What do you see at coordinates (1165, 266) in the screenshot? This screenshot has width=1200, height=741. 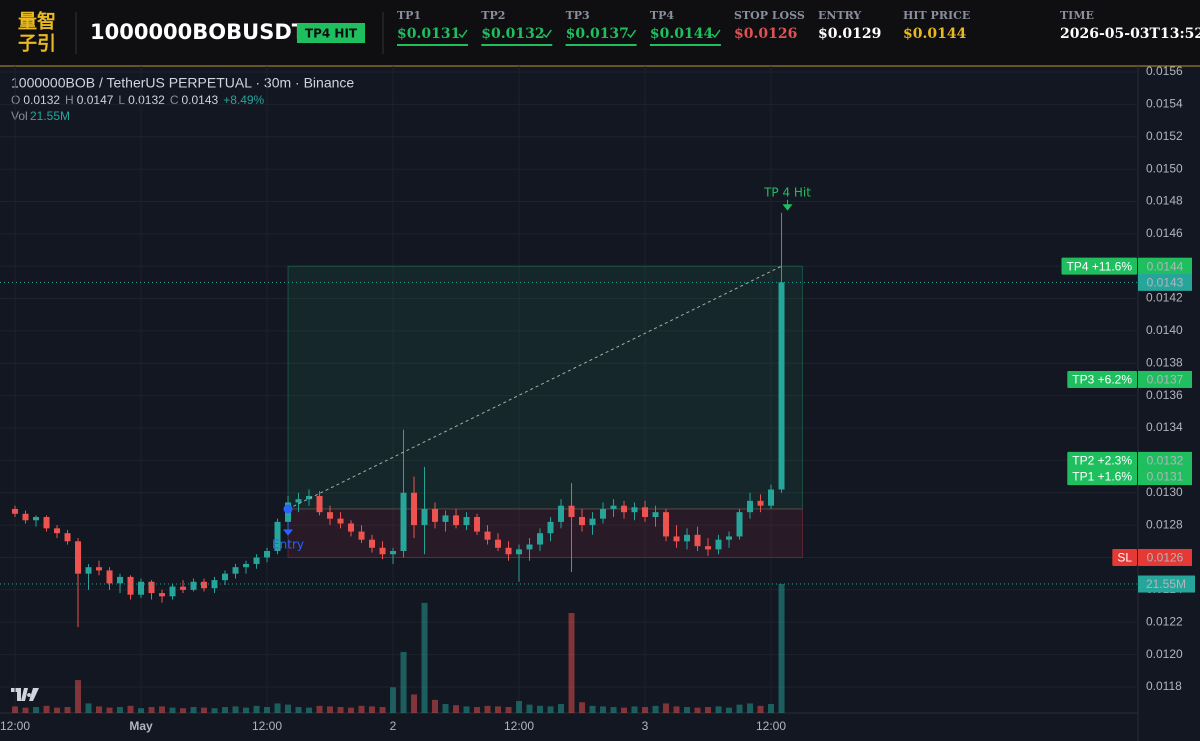 I see `level-price: 0.0144` at bounding box center [1165, 266].